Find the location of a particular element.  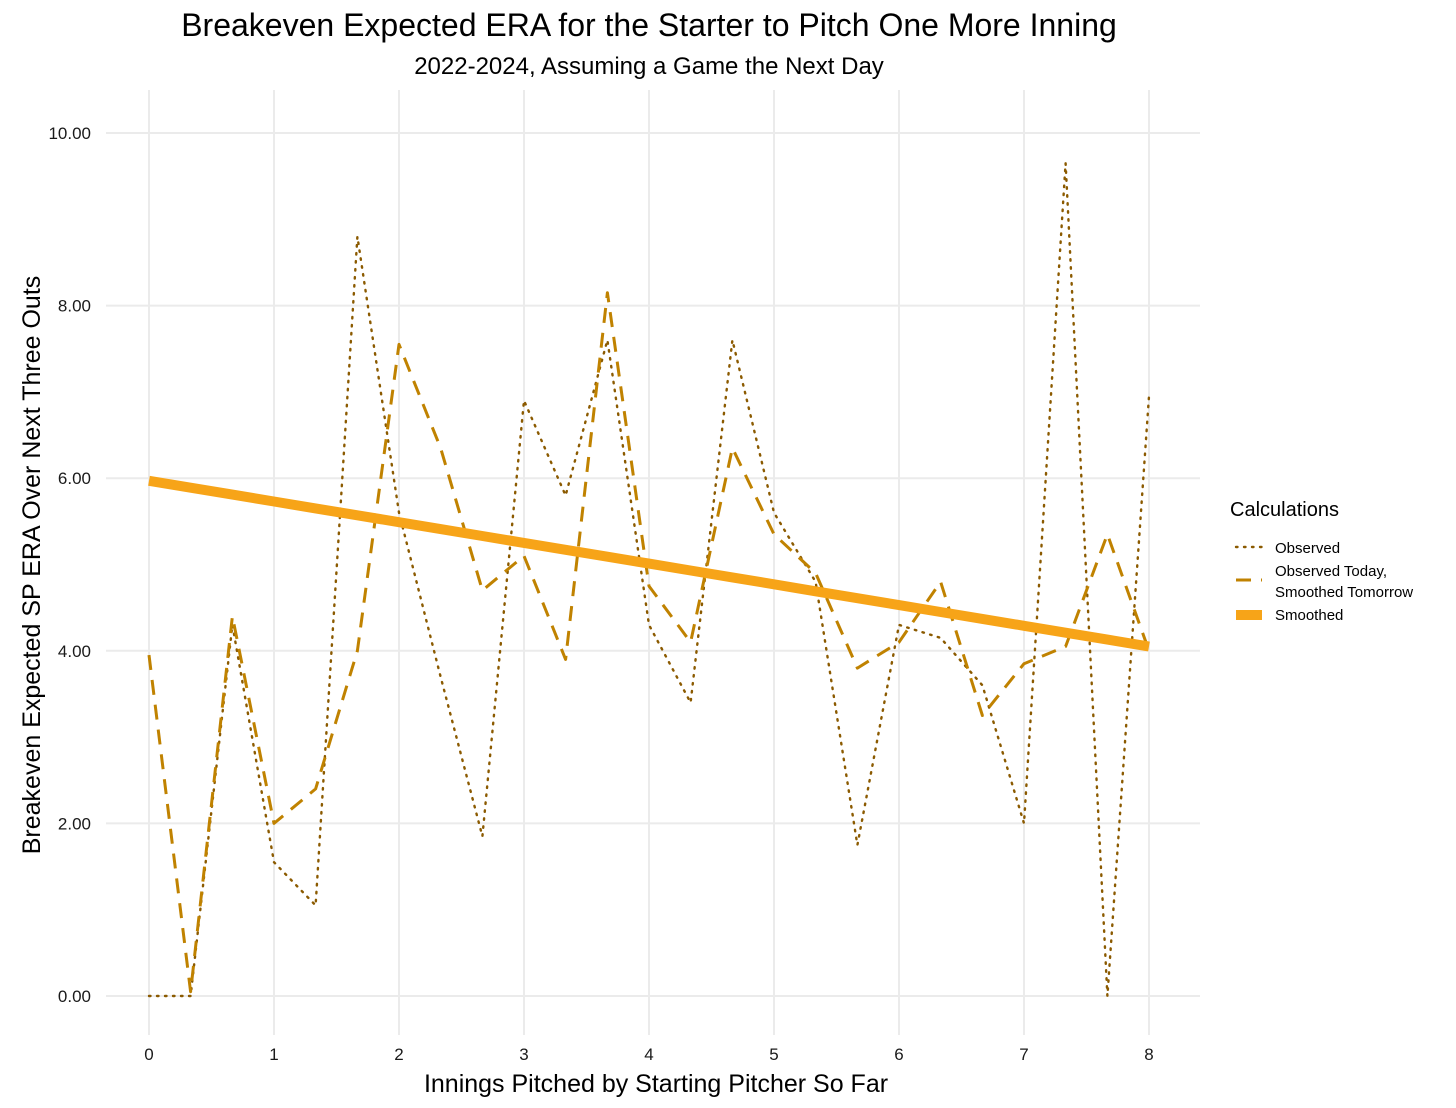

legend-label: Smoothed is located at coordinates (1309, 615).